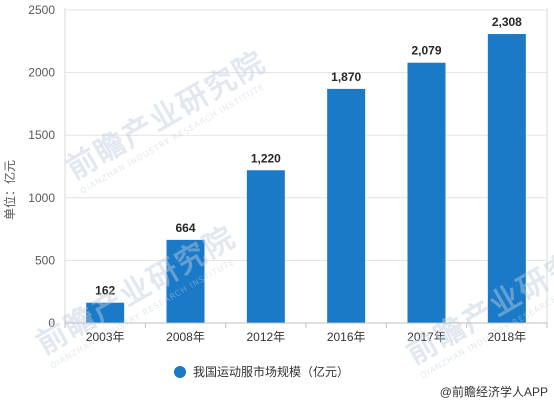  I want to click on y-tick-label: 2000, so click(41, 73).